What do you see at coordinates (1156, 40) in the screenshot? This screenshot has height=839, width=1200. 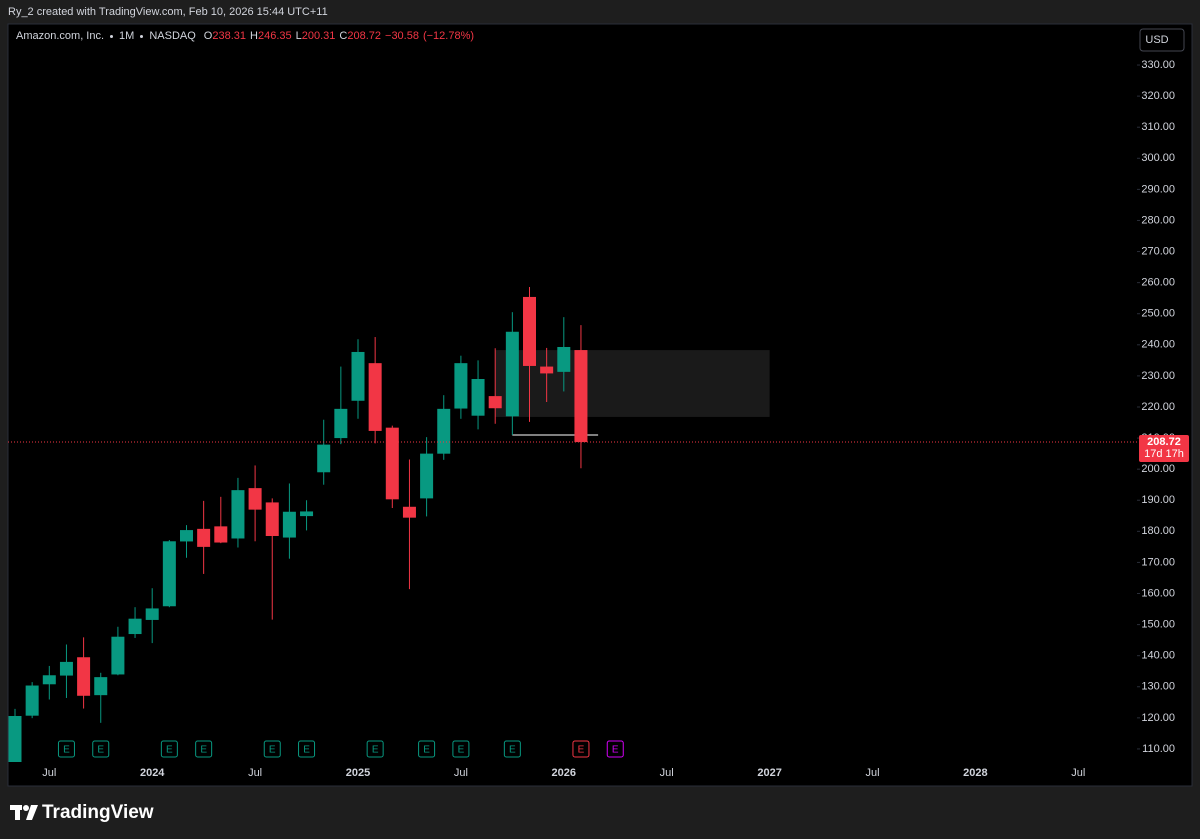 I see `currency: USD` at bounding box center [1156, 40].